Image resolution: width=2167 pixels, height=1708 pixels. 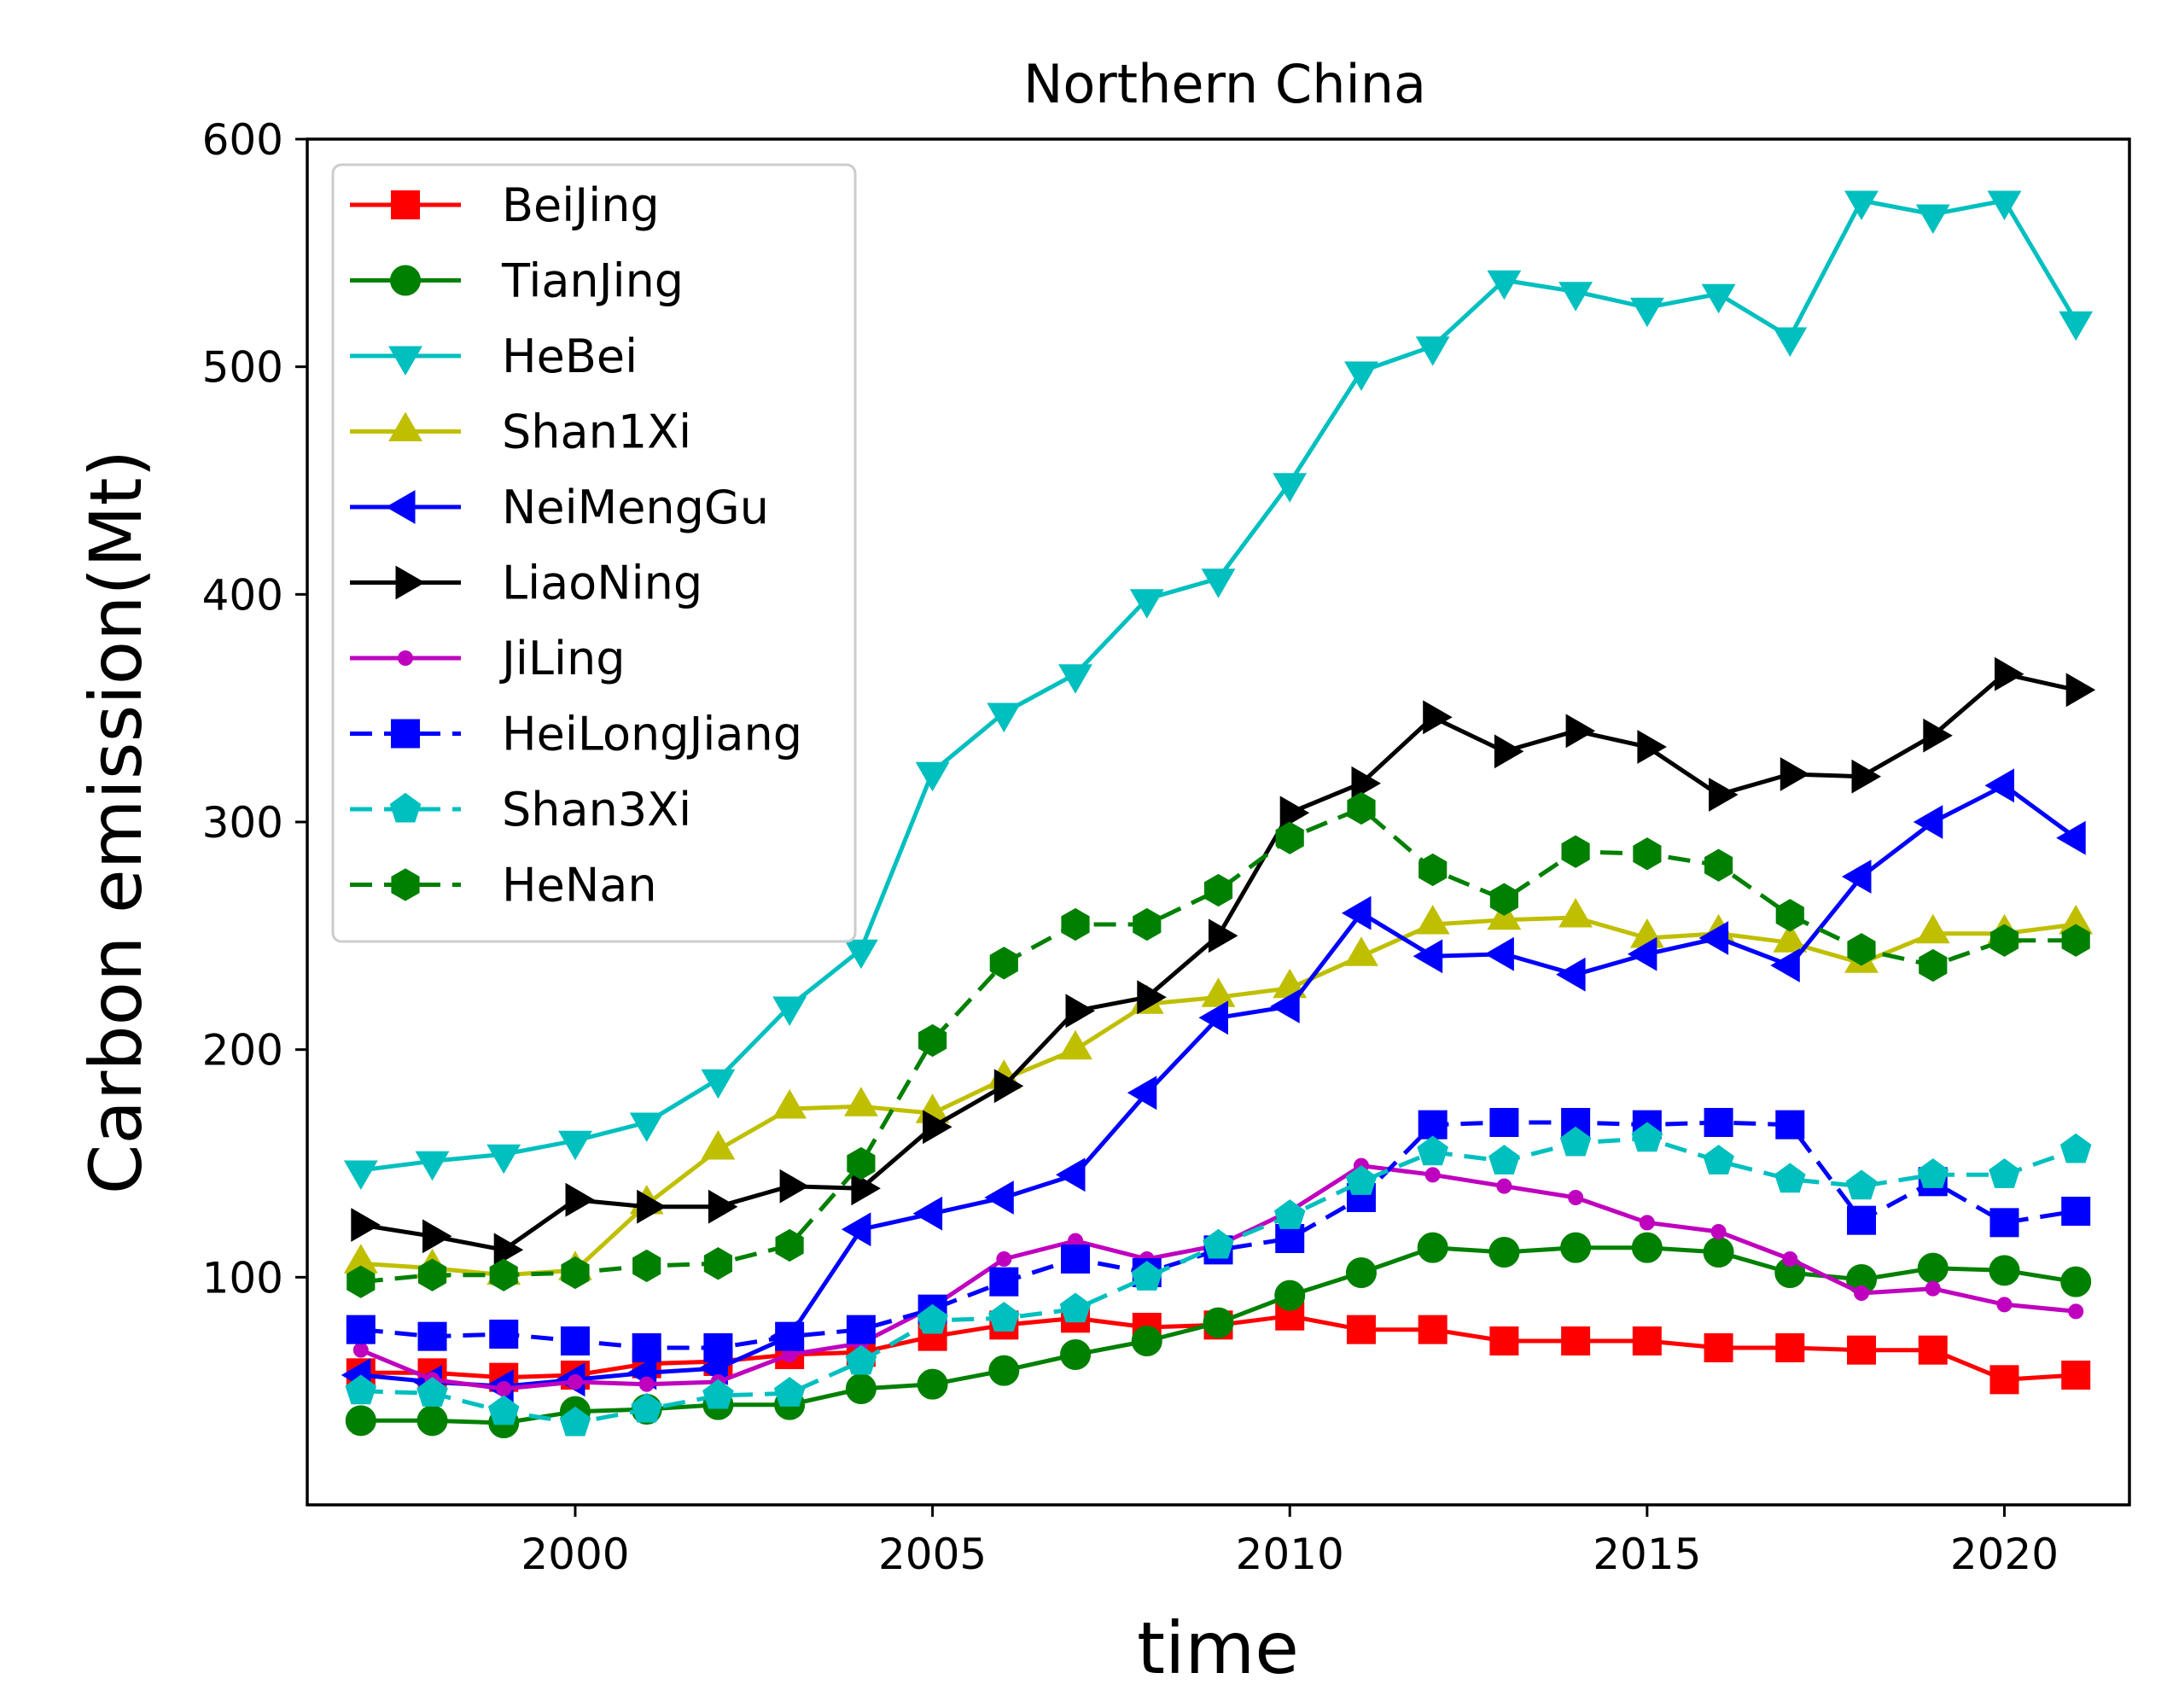 What do you see at coordinates (242, 1051) in the screenshot?
I see `y-tick-label: 200` at bounding box center [242, 1051].